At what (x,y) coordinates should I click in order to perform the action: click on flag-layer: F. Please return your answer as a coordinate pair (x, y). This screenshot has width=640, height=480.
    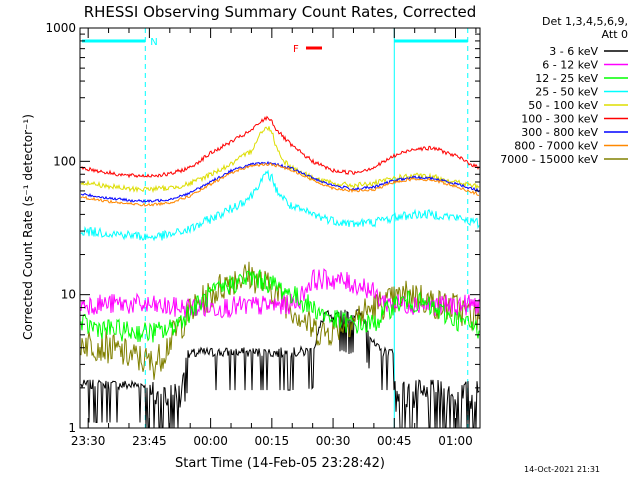
    Looking at the image, I should click on (307, 49).